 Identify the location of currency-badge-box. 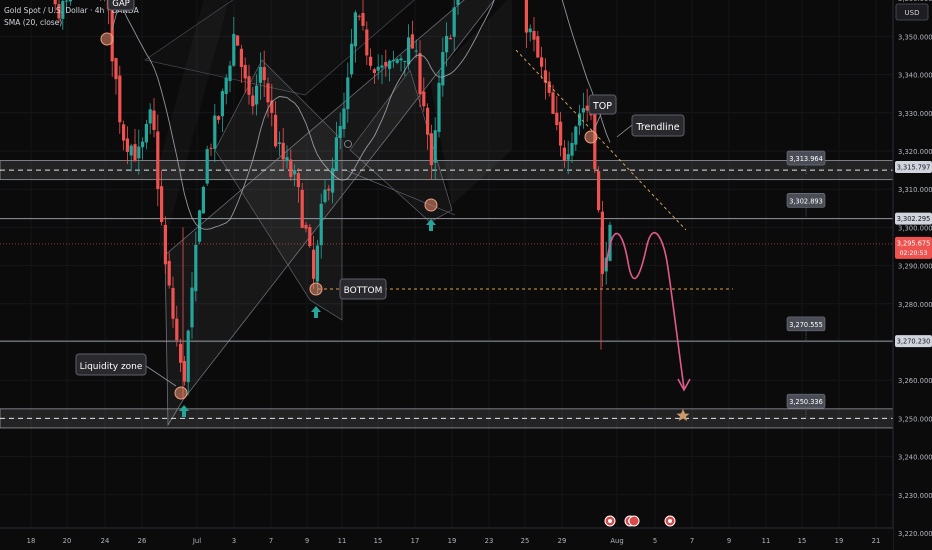
(912, 12).